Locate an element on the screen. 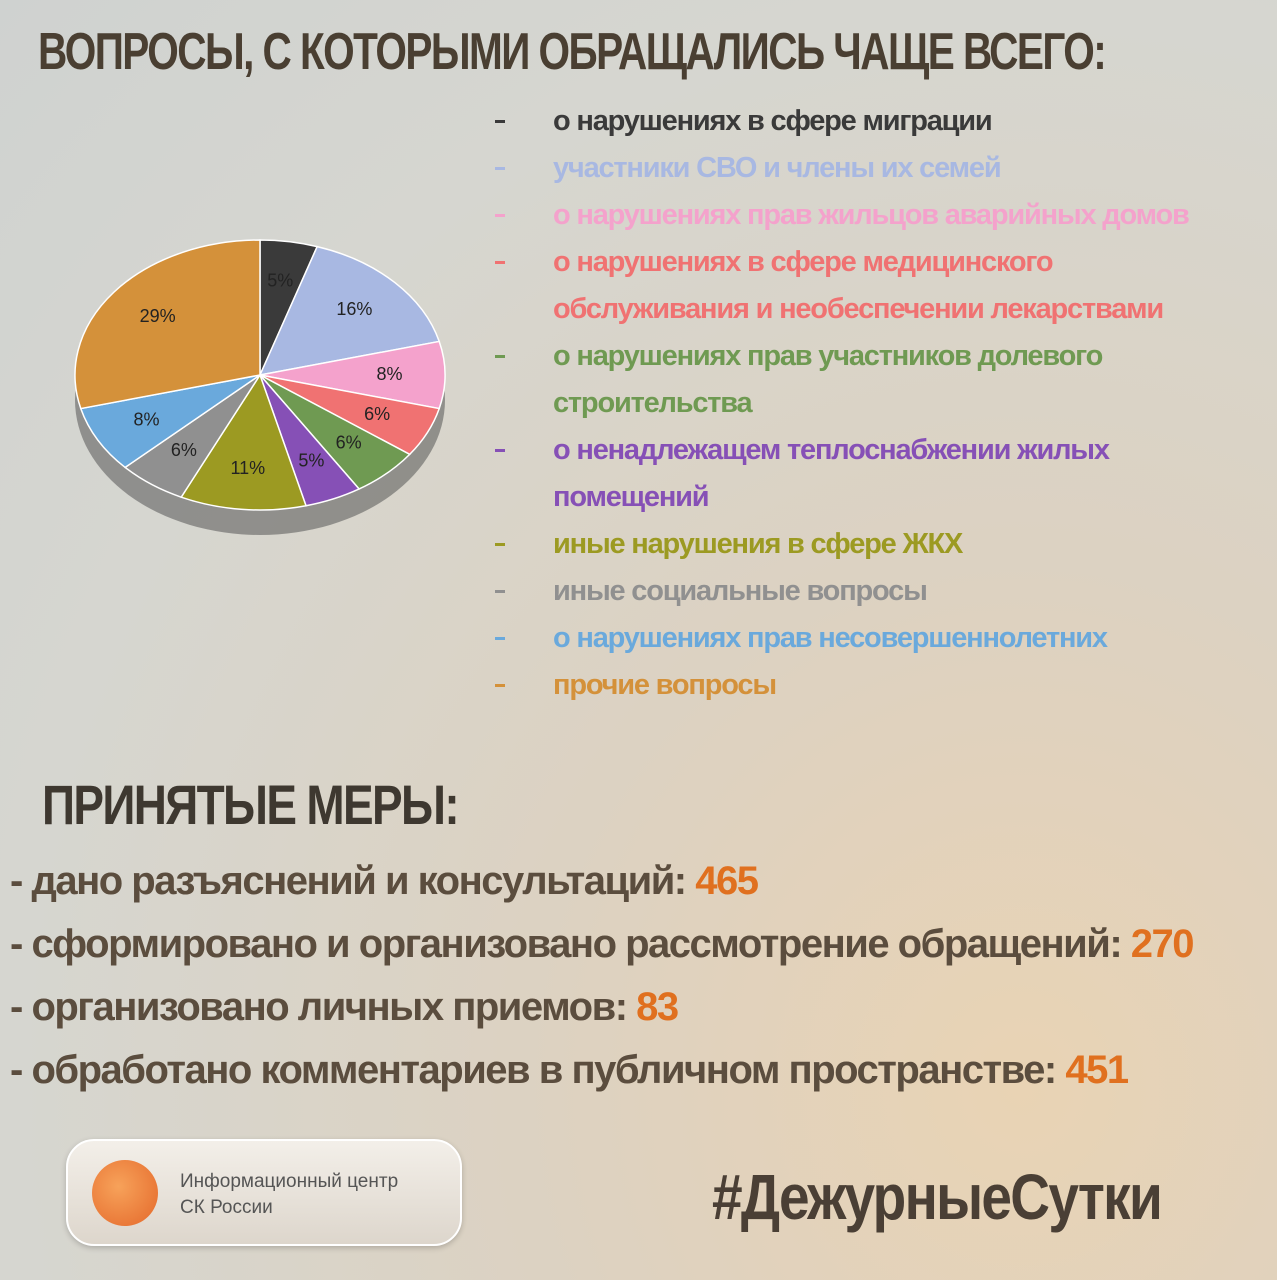  legend-item: иные нарушения в сфере ЖКХ is located at coordinates (870, 544).